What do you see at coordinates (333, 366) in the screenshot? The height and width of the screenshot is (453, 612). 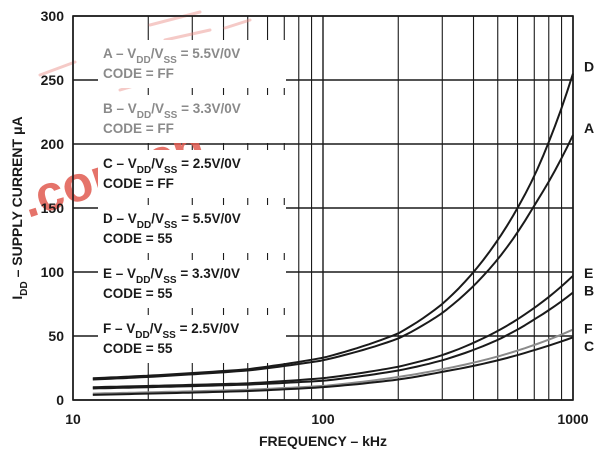 I see `curve-c` at bounding box center [333, 366].